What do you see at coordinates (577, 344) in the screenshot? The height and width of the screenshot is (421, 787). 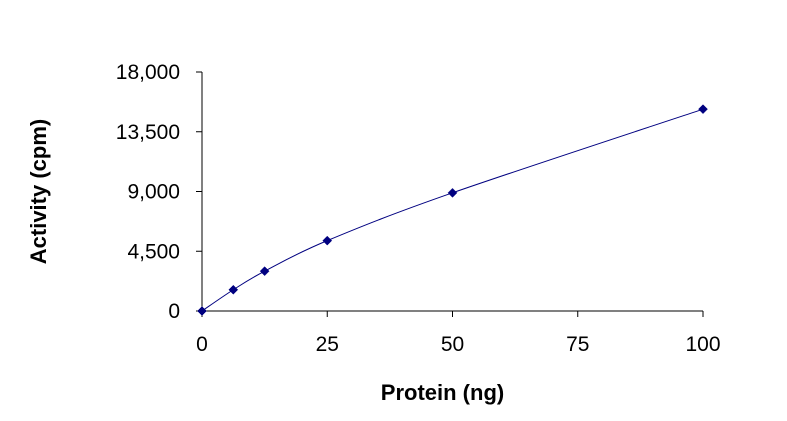 I see `x-tick-label: 75` at bounding box center [577, 344].